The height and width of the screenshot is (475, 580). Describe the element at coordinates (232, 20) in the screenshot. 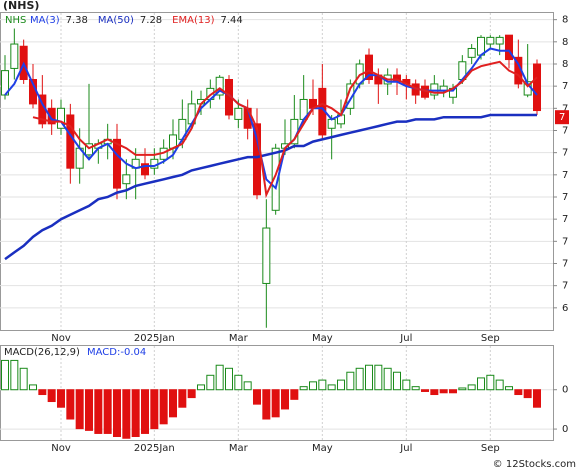

I see `legend-value: 7.44` at that location.